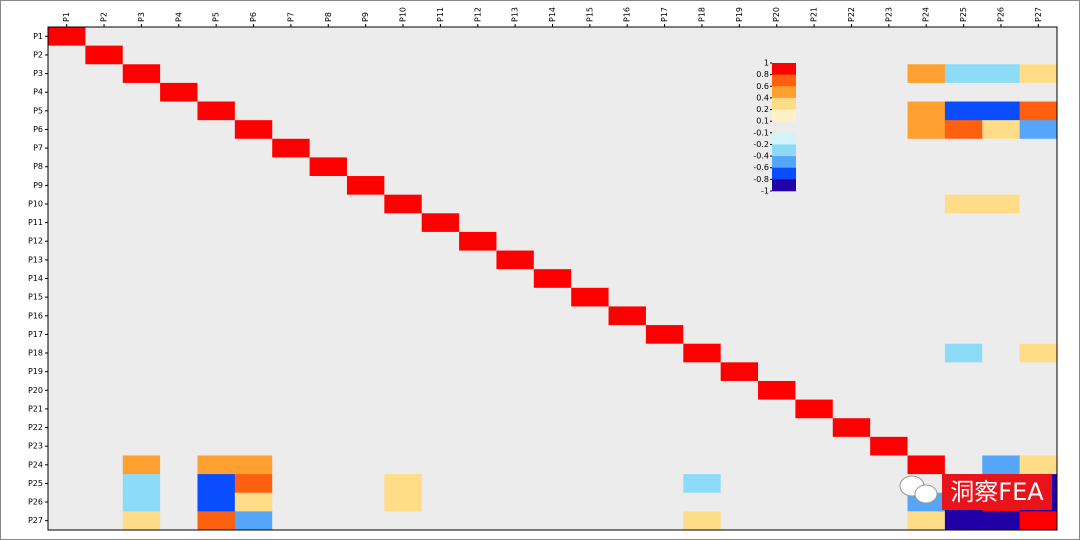 The width and height of the screenshot is (1080, 540). Describe the element at coordinates (477, 14) in the screenshot. I see `x-tick-label: P12` at that location.